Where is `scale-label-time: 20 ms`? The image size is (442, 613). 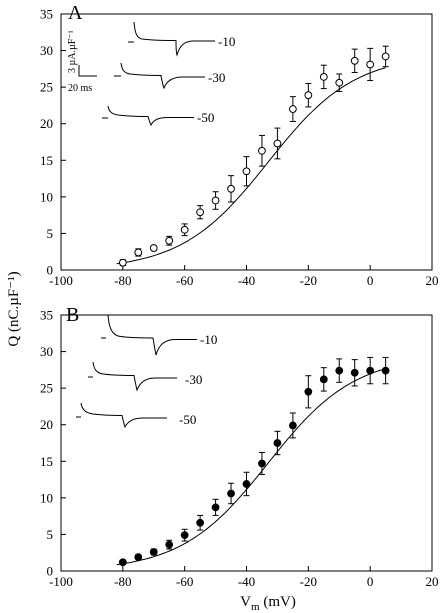 scale-label-time: 20 ms is located at coordinates (80, 88).